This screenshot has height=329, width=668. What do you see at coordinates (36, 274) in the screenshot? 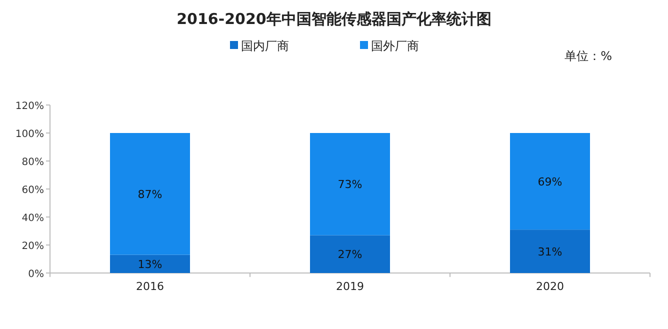
I see `y-tick-label: 0%` at bounding box center [36, 274].